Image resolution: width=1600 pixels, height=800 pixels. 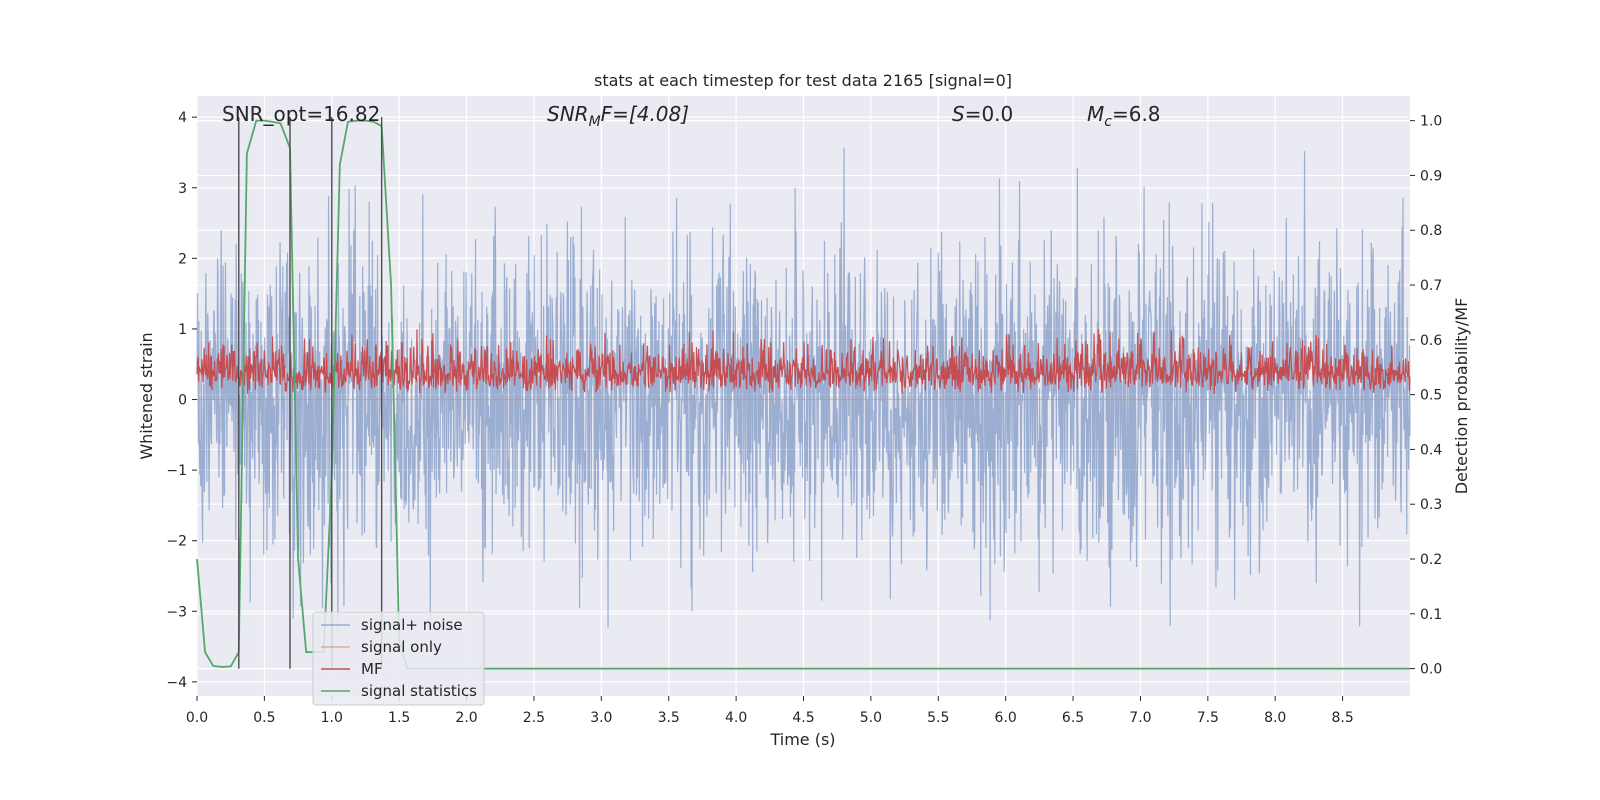 I want to click on y-left-tick-label: −1, so click(x=176, y=471).